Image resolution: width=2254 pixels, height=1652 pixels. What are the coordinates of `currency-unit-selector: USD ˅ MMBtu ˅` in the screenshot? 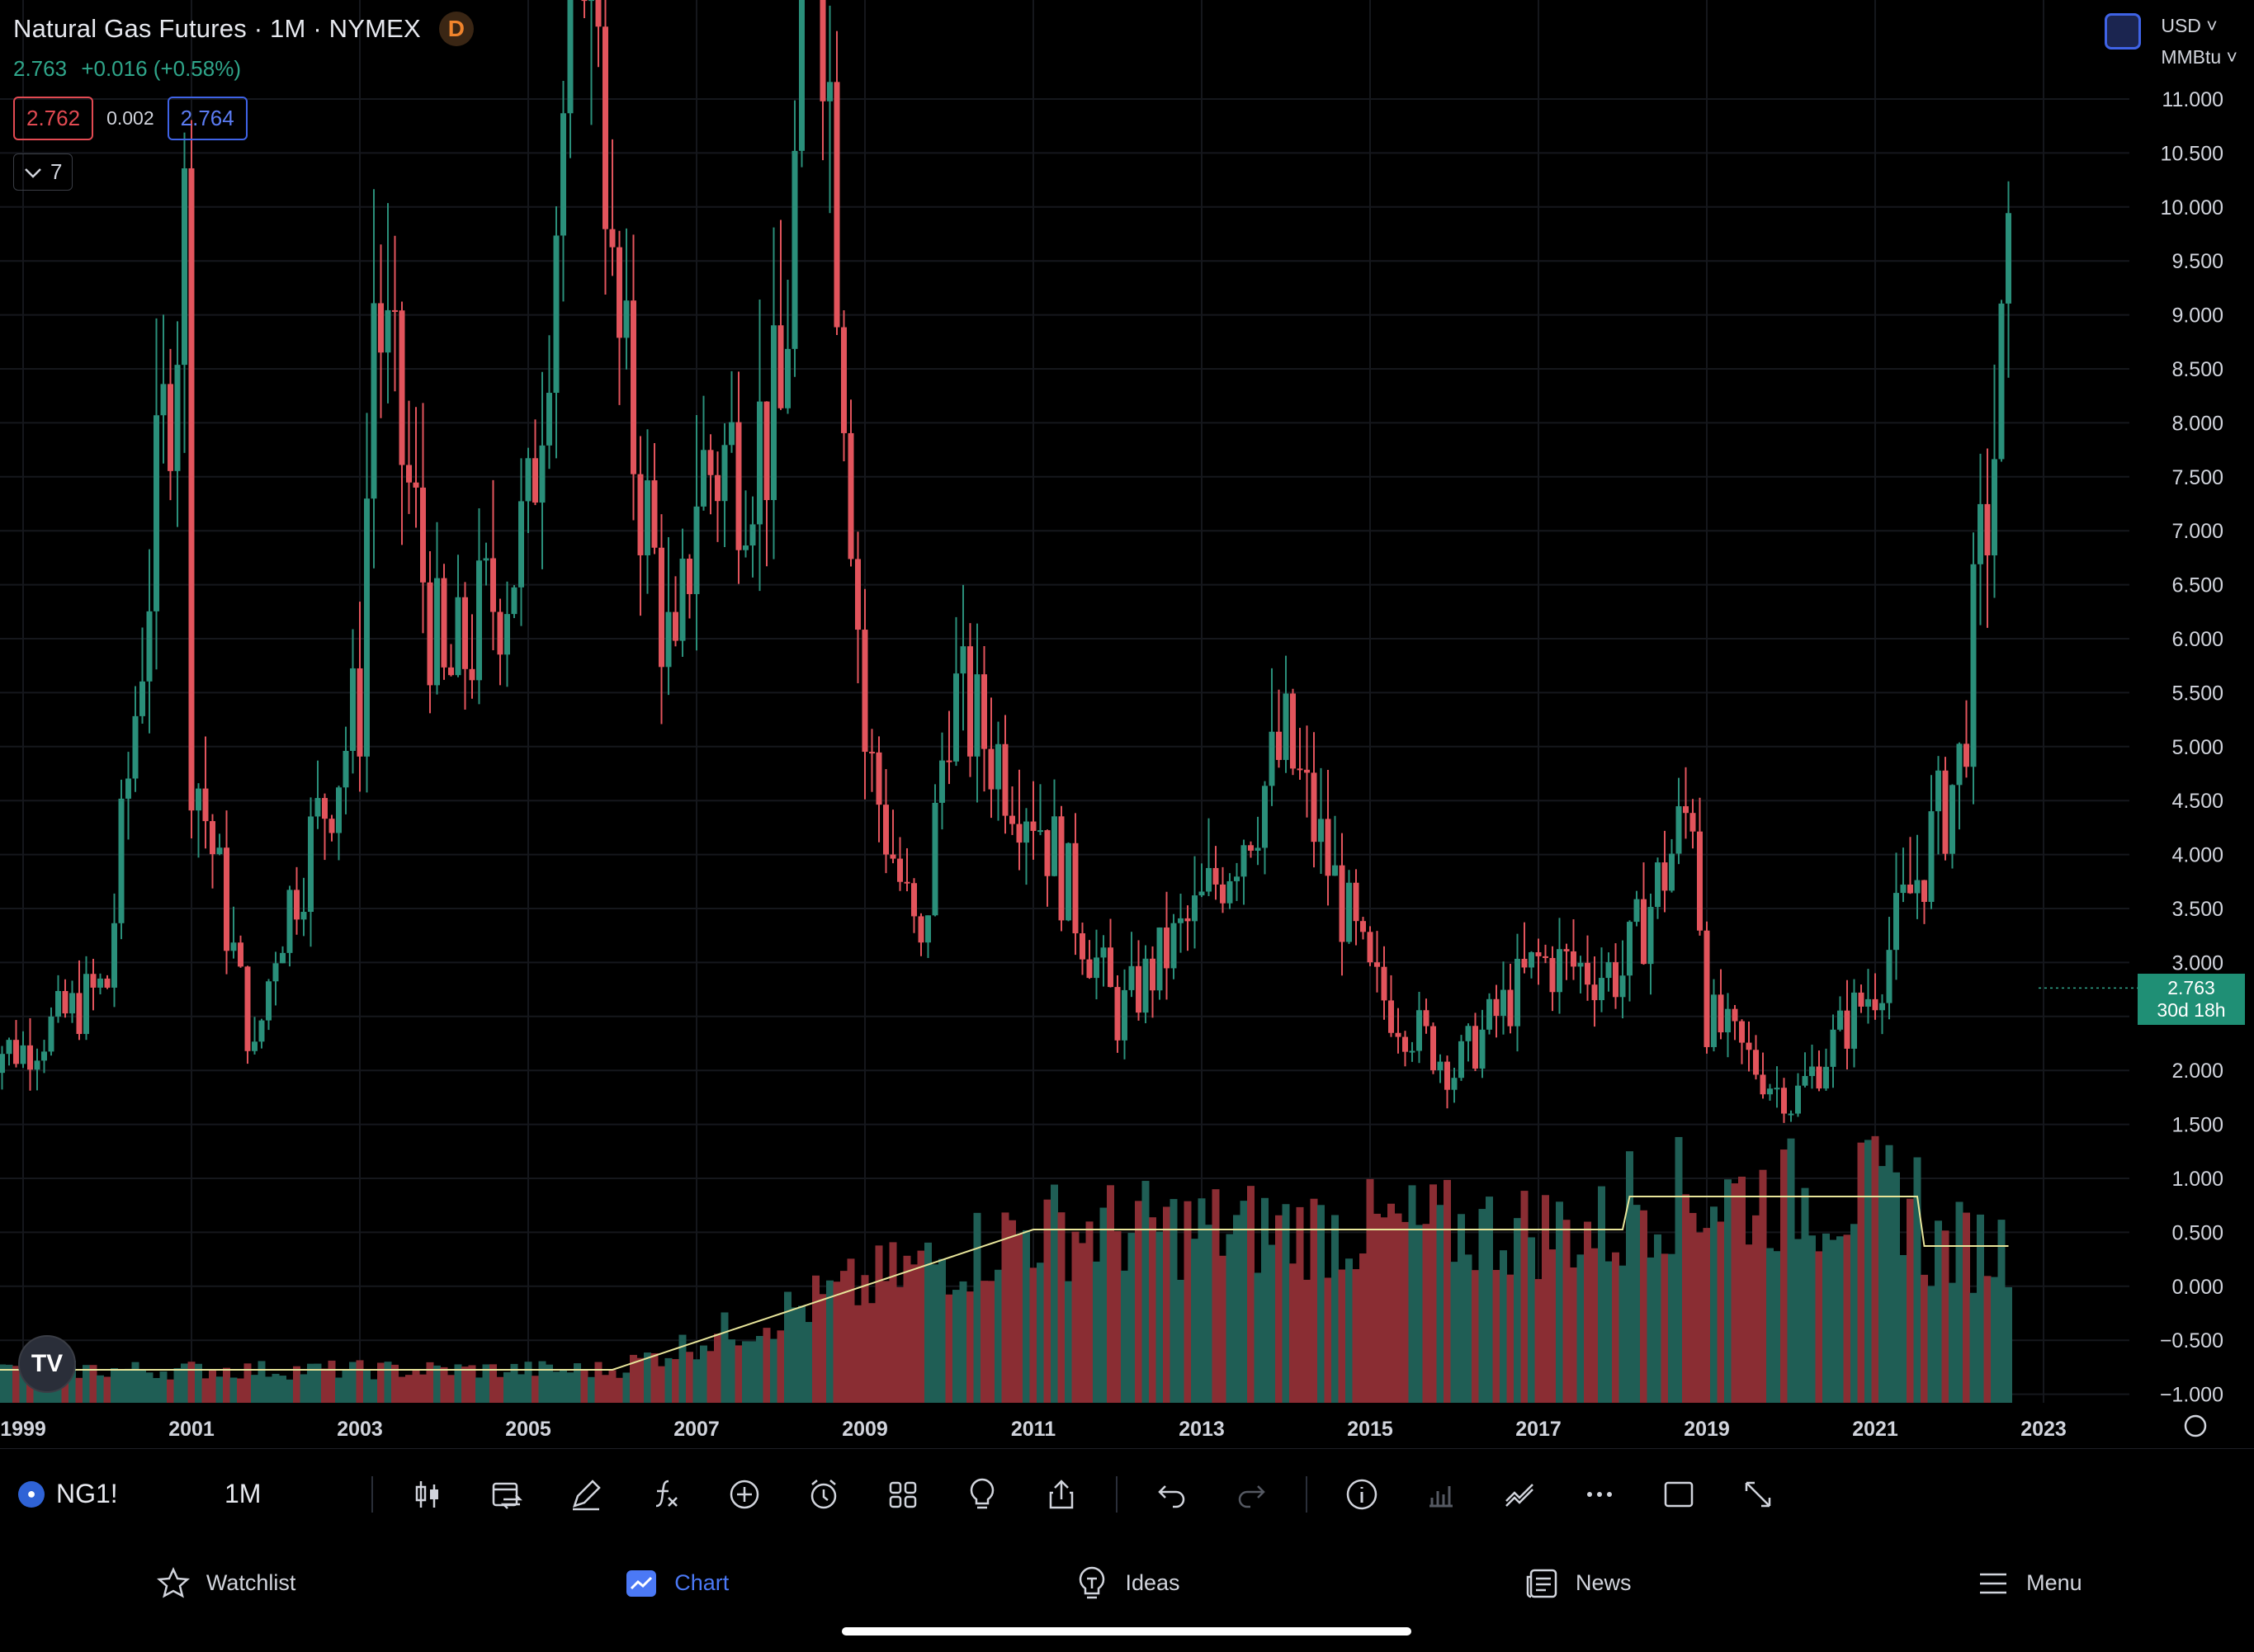 It's located at (2199, 42).